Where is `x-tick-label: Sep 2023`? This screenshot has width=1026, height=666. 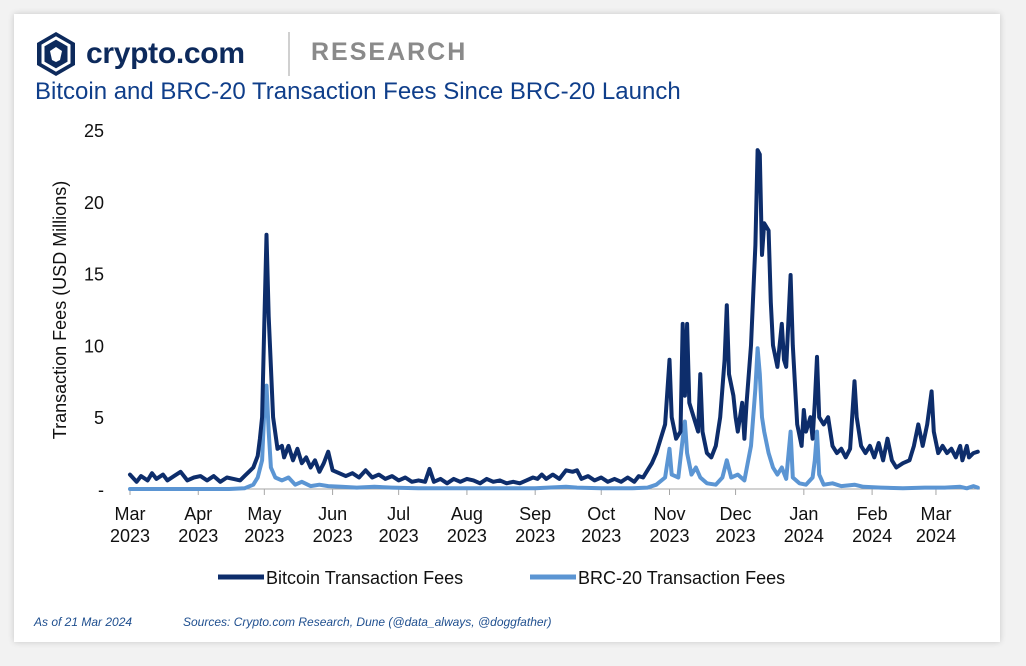 x-tick-label: Sep 2023 is located at coordinates (535, 525).